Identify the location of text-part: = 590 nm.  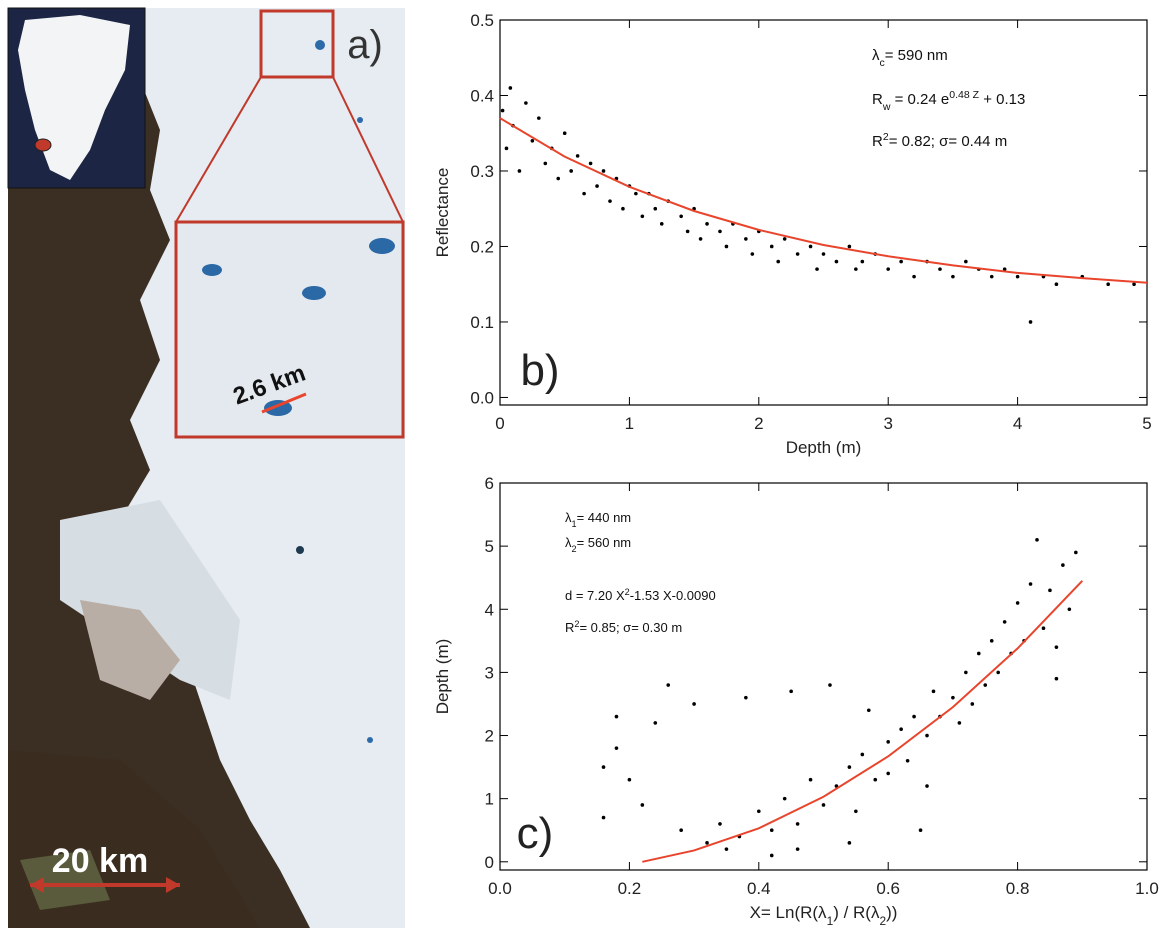
(916, 55).